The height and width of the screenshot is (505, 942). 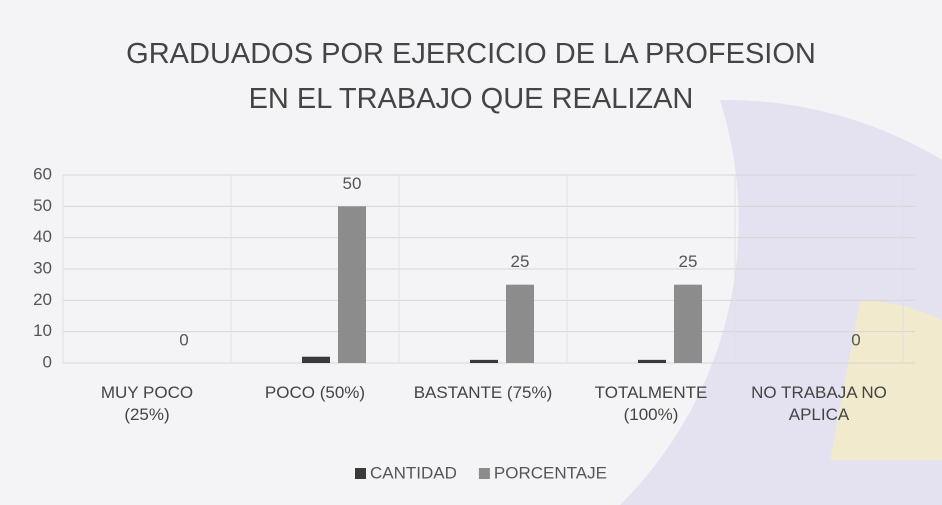 I want to click on legend-label: CANTIDAD, so click(x=413, y=472).